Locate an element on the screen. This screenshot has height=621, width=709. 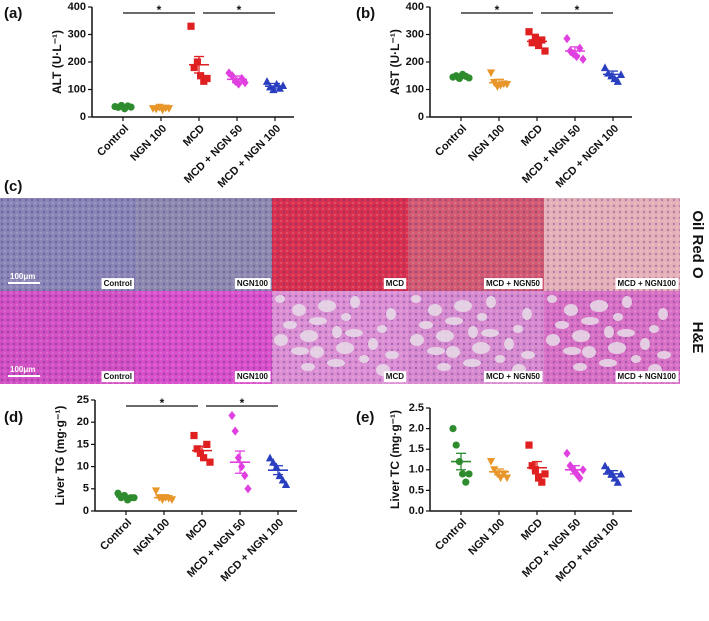
y-tick-label: 1.5 is located at coordinates (416, 449).